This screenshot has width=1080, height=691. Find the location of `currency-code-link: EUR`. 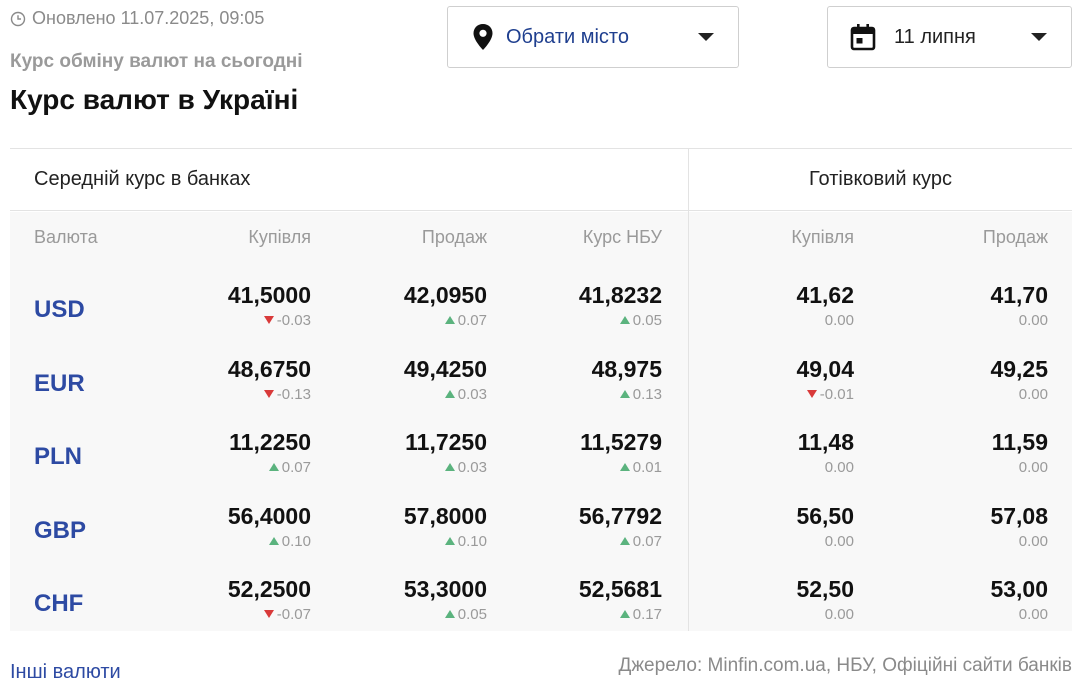

currency-code-link: EUR is located at coordinates (59, 383).